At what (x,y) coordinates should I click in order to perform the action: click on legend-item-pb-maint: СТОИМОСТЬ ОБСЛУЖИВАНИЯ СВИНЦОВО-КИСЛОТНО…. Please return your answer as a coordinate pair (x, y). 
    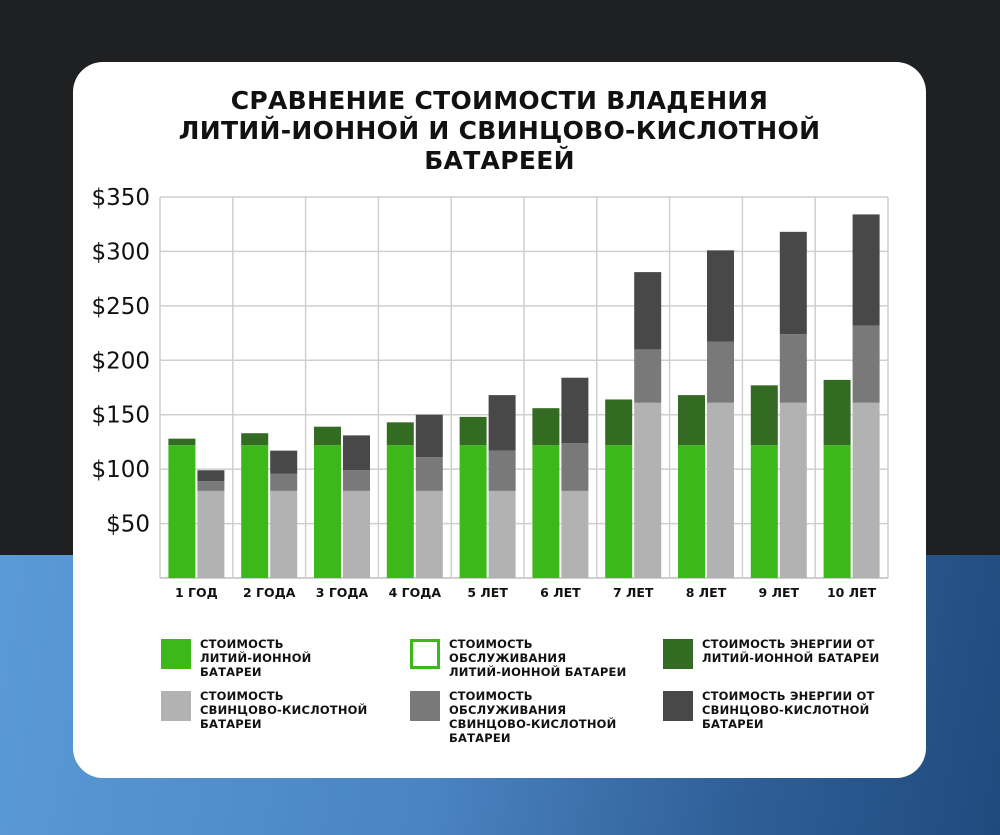
    Looking at the image, I should click on (513, 717).